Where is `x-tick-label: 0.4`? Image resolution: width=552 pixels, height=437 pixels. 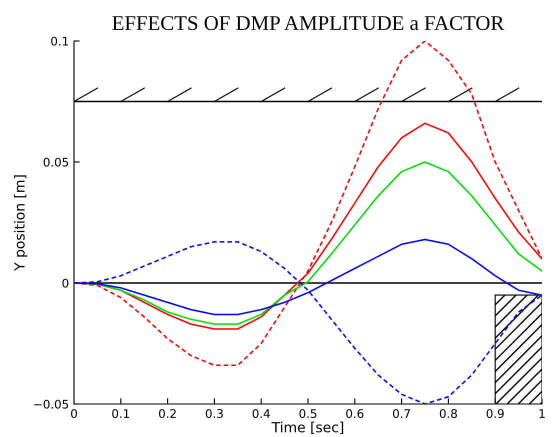
x-tick-label: 0.4 is located at coordinates (261, 413).